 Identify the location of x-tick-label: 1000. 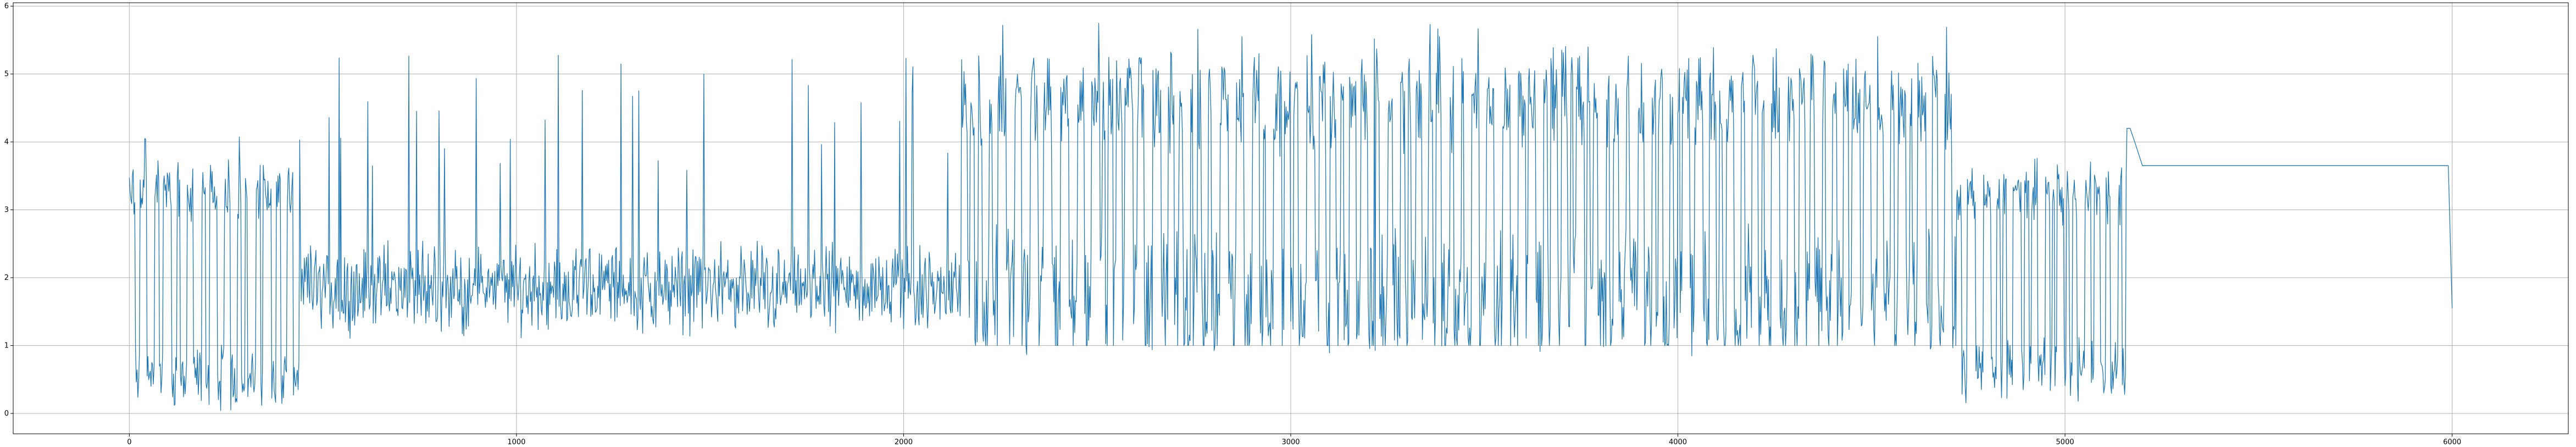
(516, 442).